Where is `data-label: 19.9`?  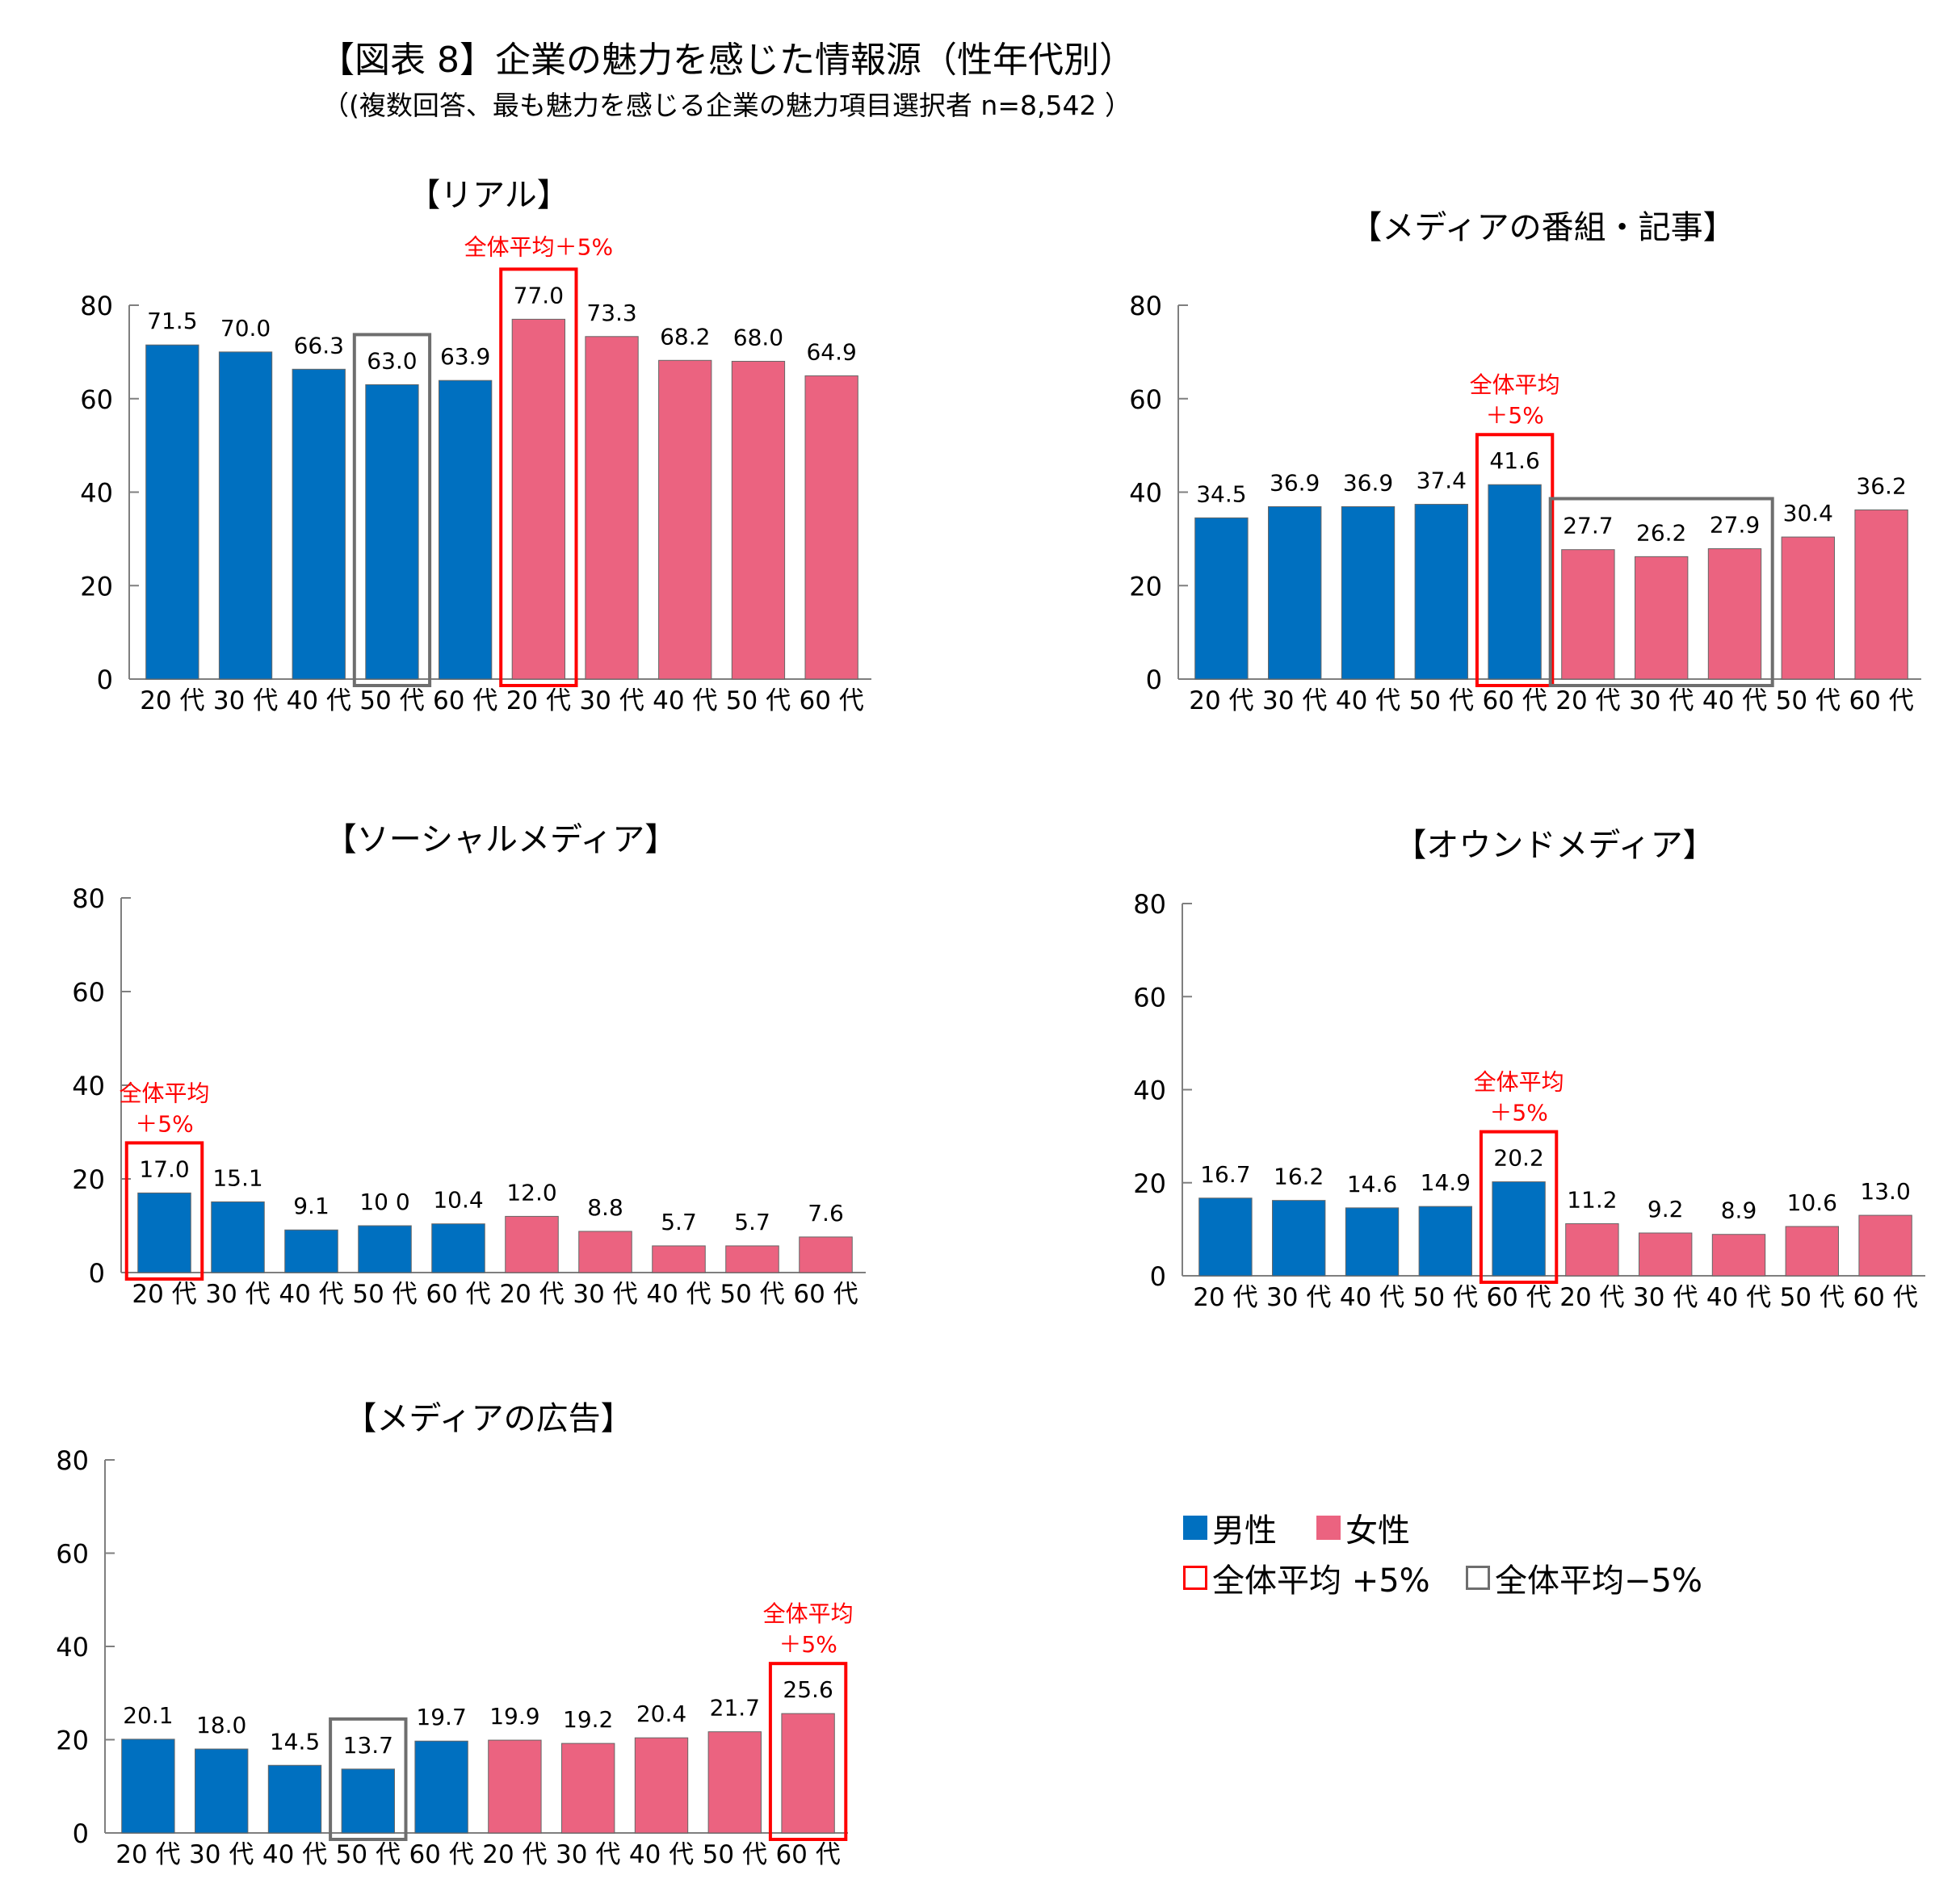 data-label: 19.9 is located at coordinates (514, 1717).